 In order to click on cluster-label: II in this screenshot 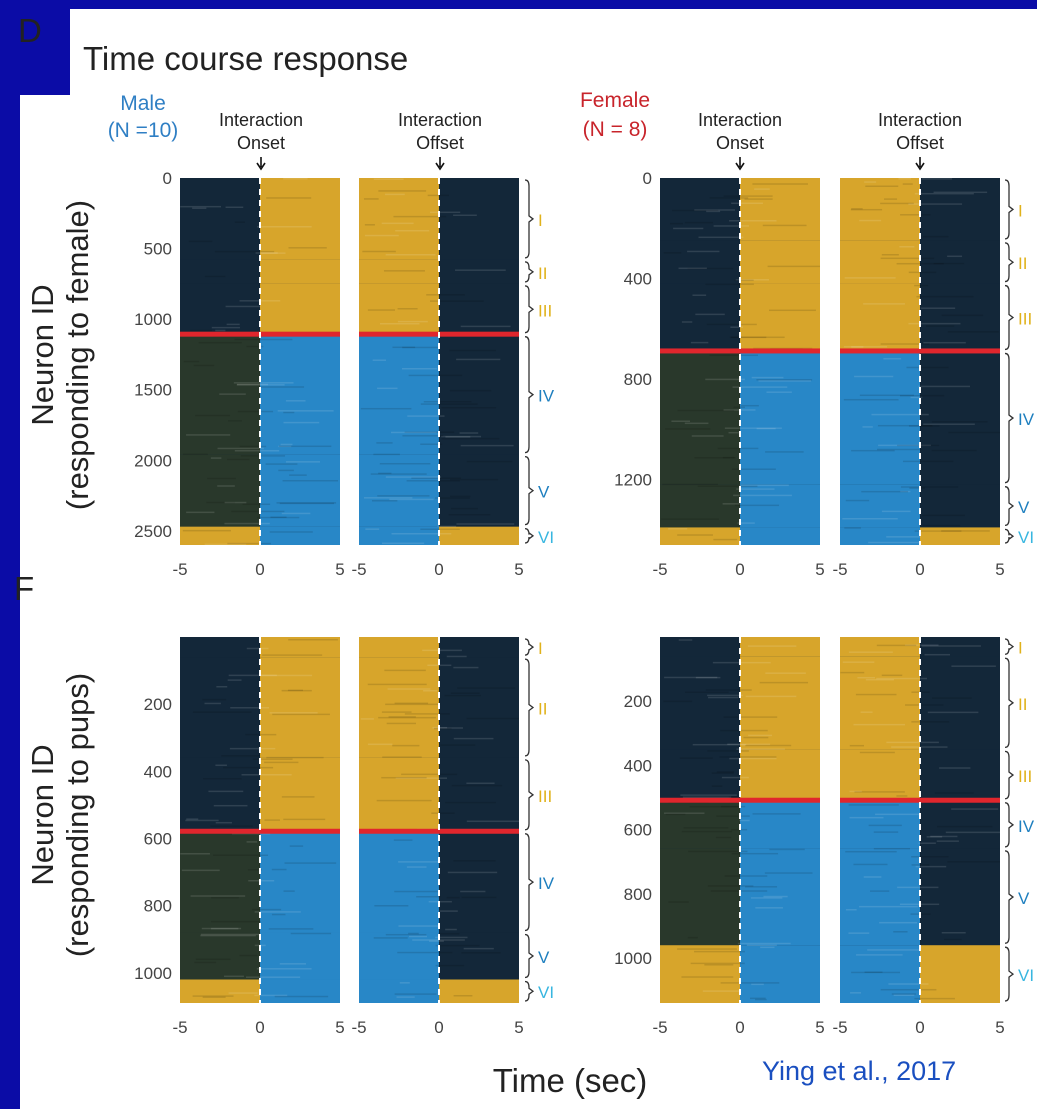, I will do `click(542, 709)`.